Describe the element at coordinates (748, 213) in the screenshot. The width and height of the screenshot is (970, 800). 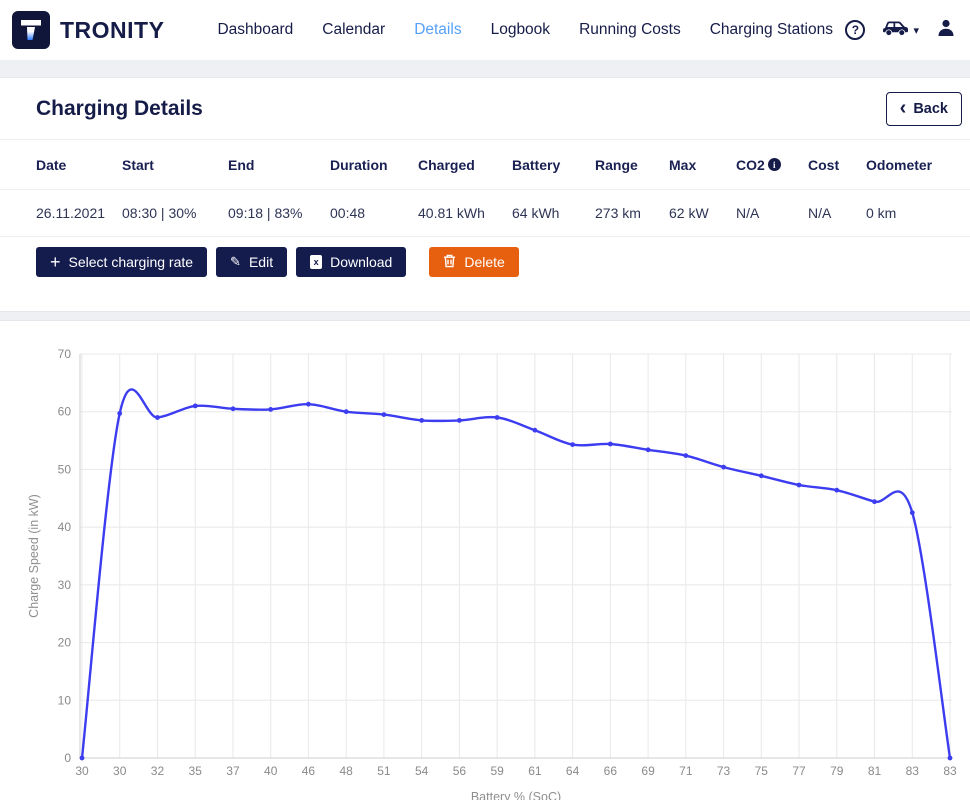
I see `cell-co2: N/A` at that location.